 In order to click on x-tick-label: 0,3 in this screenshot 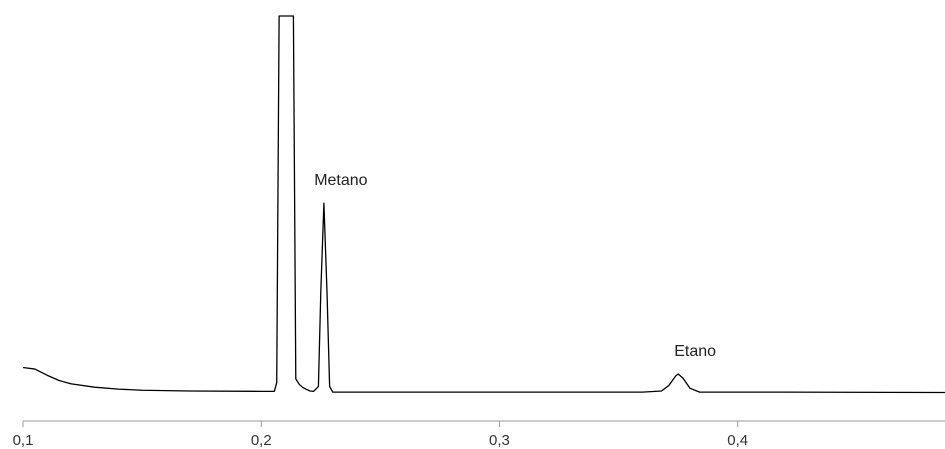, I will do `click(499, 440)`.